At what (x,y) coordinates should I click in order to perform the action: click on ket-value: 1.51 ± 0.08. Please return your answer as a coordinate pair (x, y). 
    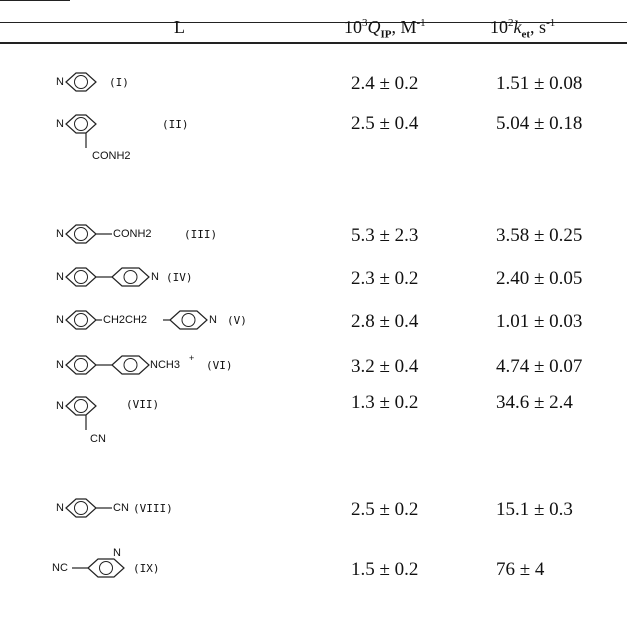
    Looking at the image, I should click on (539, 83).